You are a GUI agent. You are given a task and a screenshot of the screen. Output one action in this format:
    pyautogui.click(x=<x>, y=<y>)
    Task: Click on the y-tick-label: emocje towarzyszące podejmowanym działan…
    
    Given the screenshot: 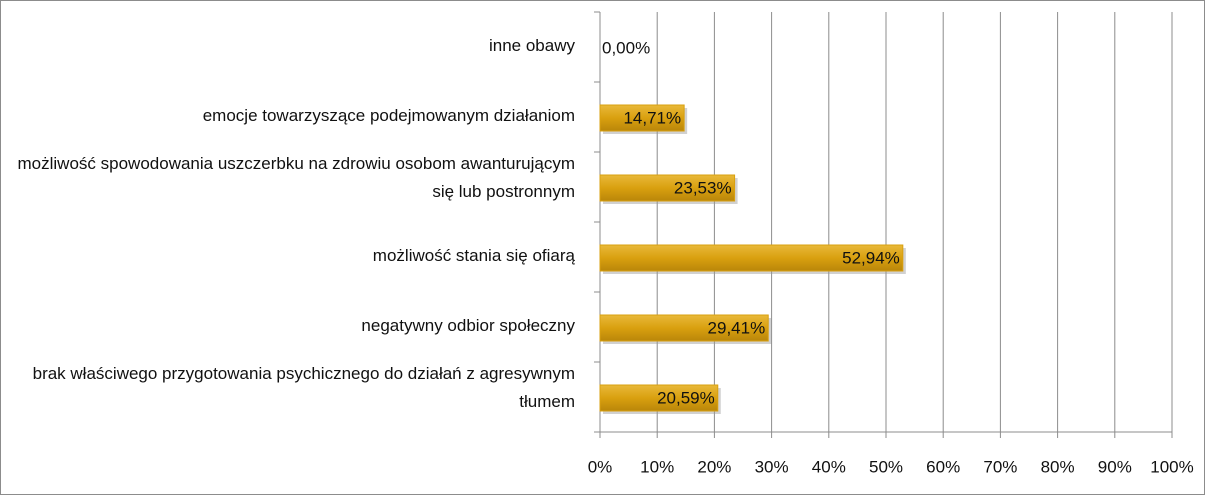 What is the action you would take?
    pyautogui.click(x=389, y=115)
    